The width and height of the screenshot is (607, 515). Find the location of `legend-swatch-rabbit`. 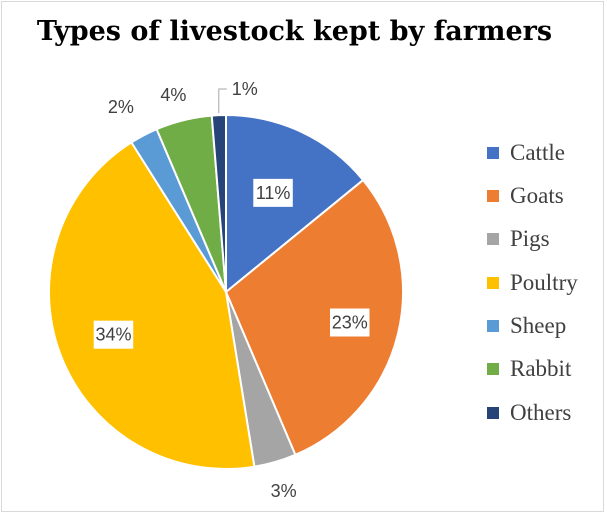

legend-swatch-rabbit is located at coordinates (493, 369).